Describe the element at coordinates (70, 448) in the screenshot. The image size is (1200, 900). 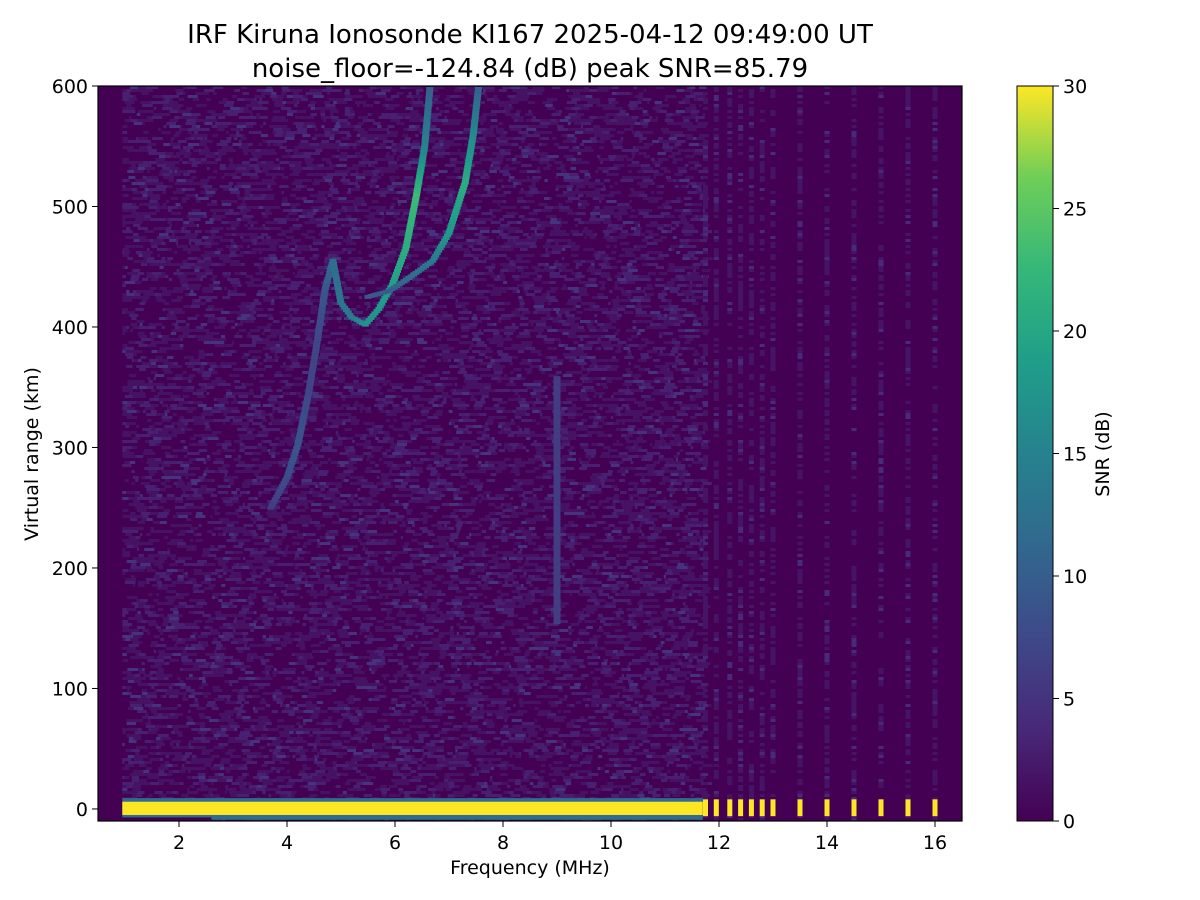
I see `y-tick-label: 300` at that location.